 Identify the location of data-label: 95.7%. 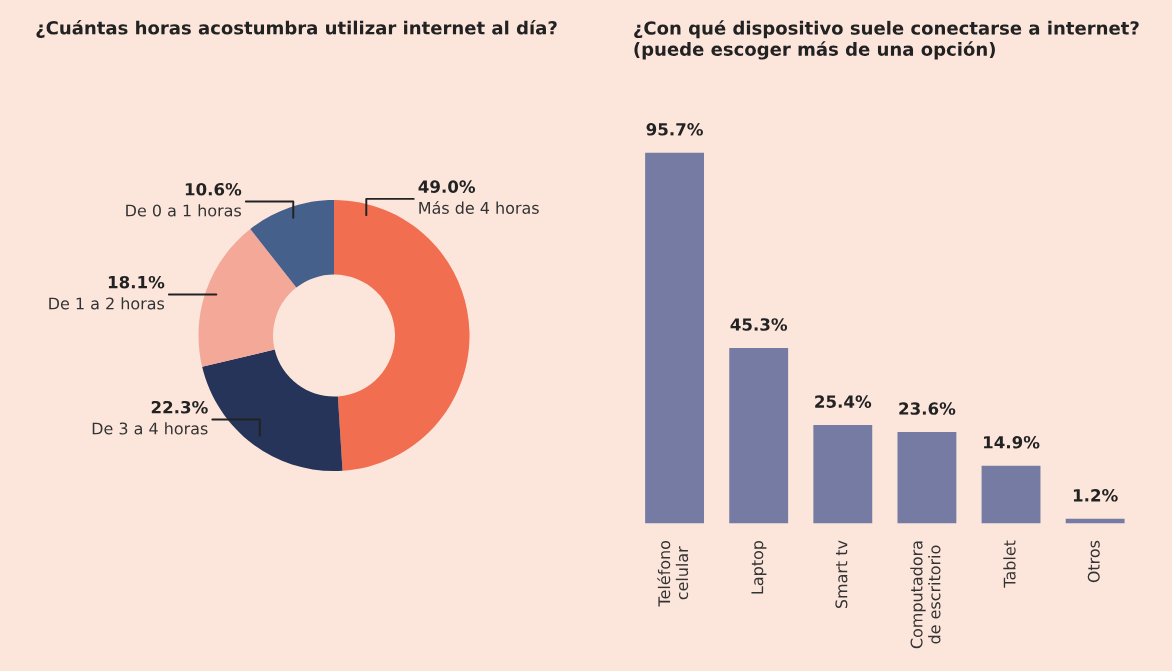
(674, 129).